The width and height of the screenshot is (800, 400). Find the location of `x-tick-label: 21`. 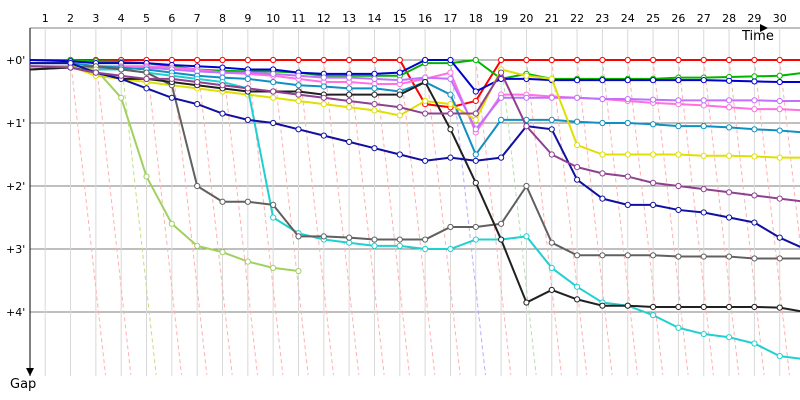

x-tick-label: 21 is located at coordinates (552, 18).